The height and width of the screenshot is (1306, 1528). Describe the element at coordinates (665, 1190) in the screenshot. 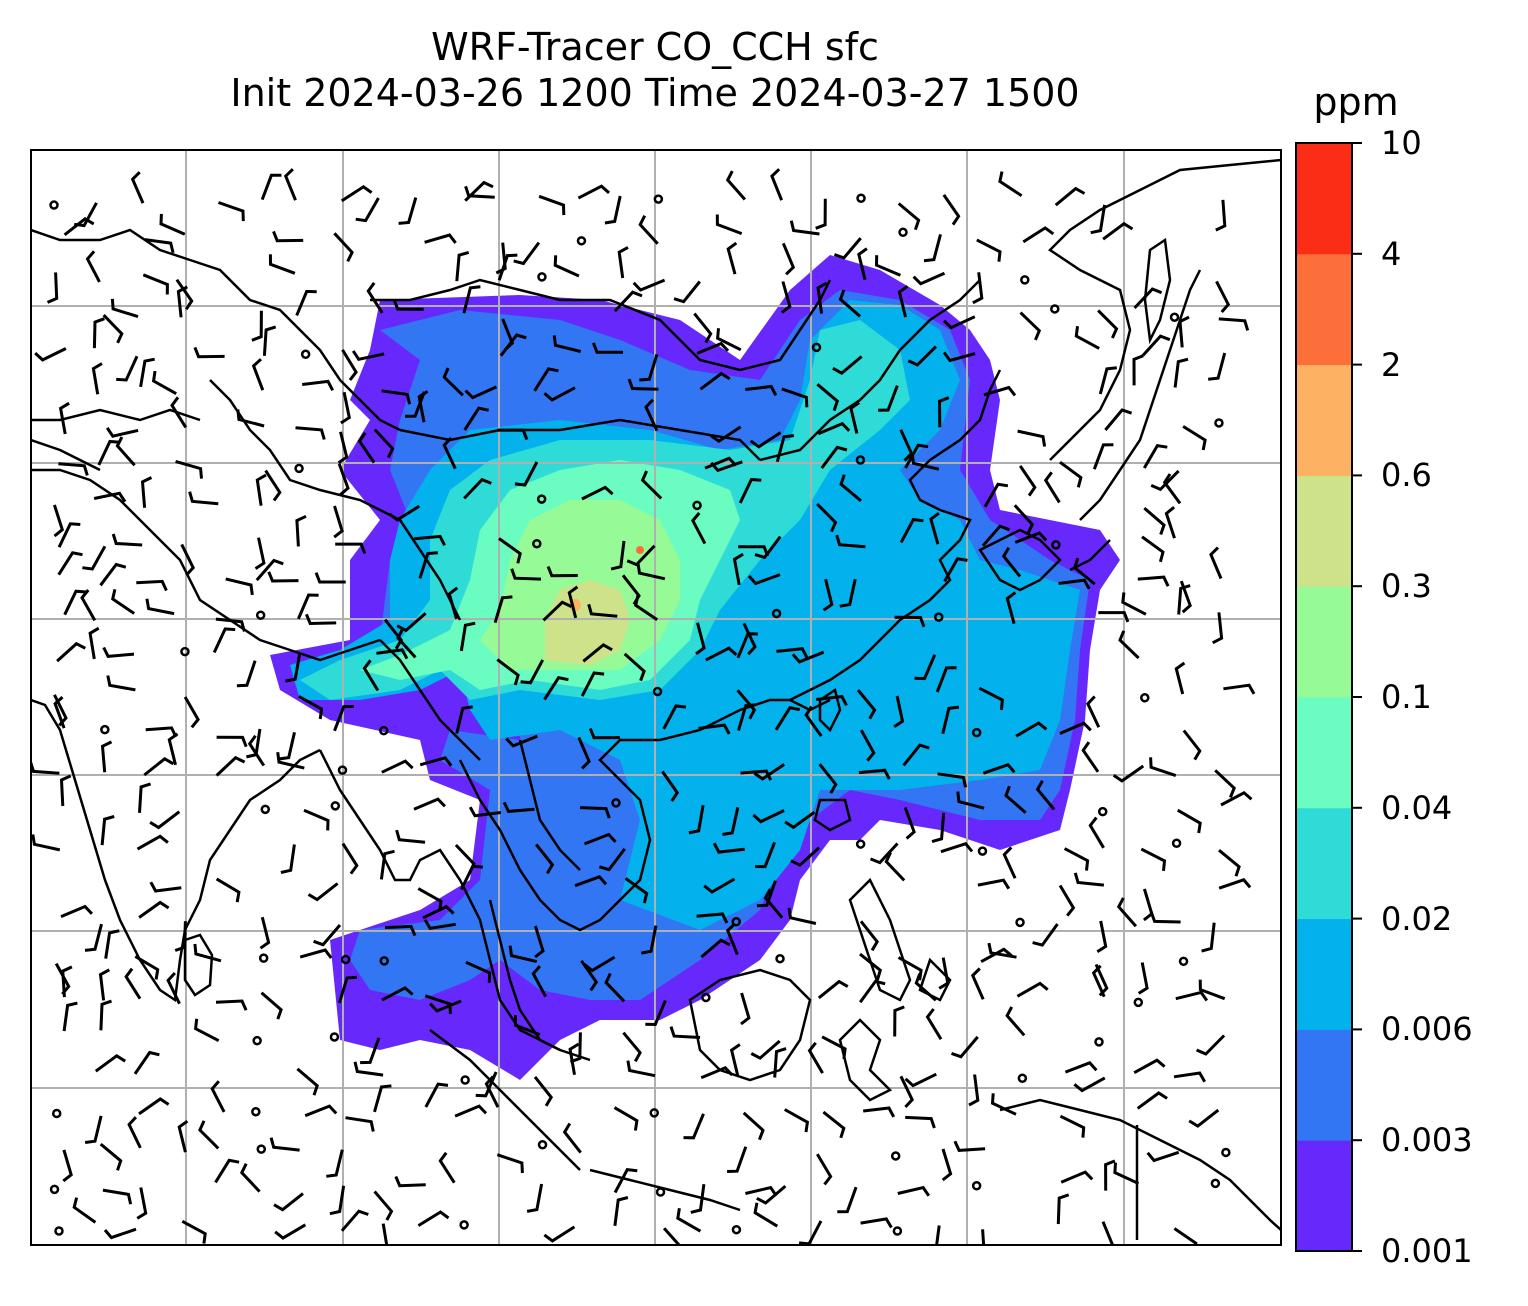

I see `java` at that location.